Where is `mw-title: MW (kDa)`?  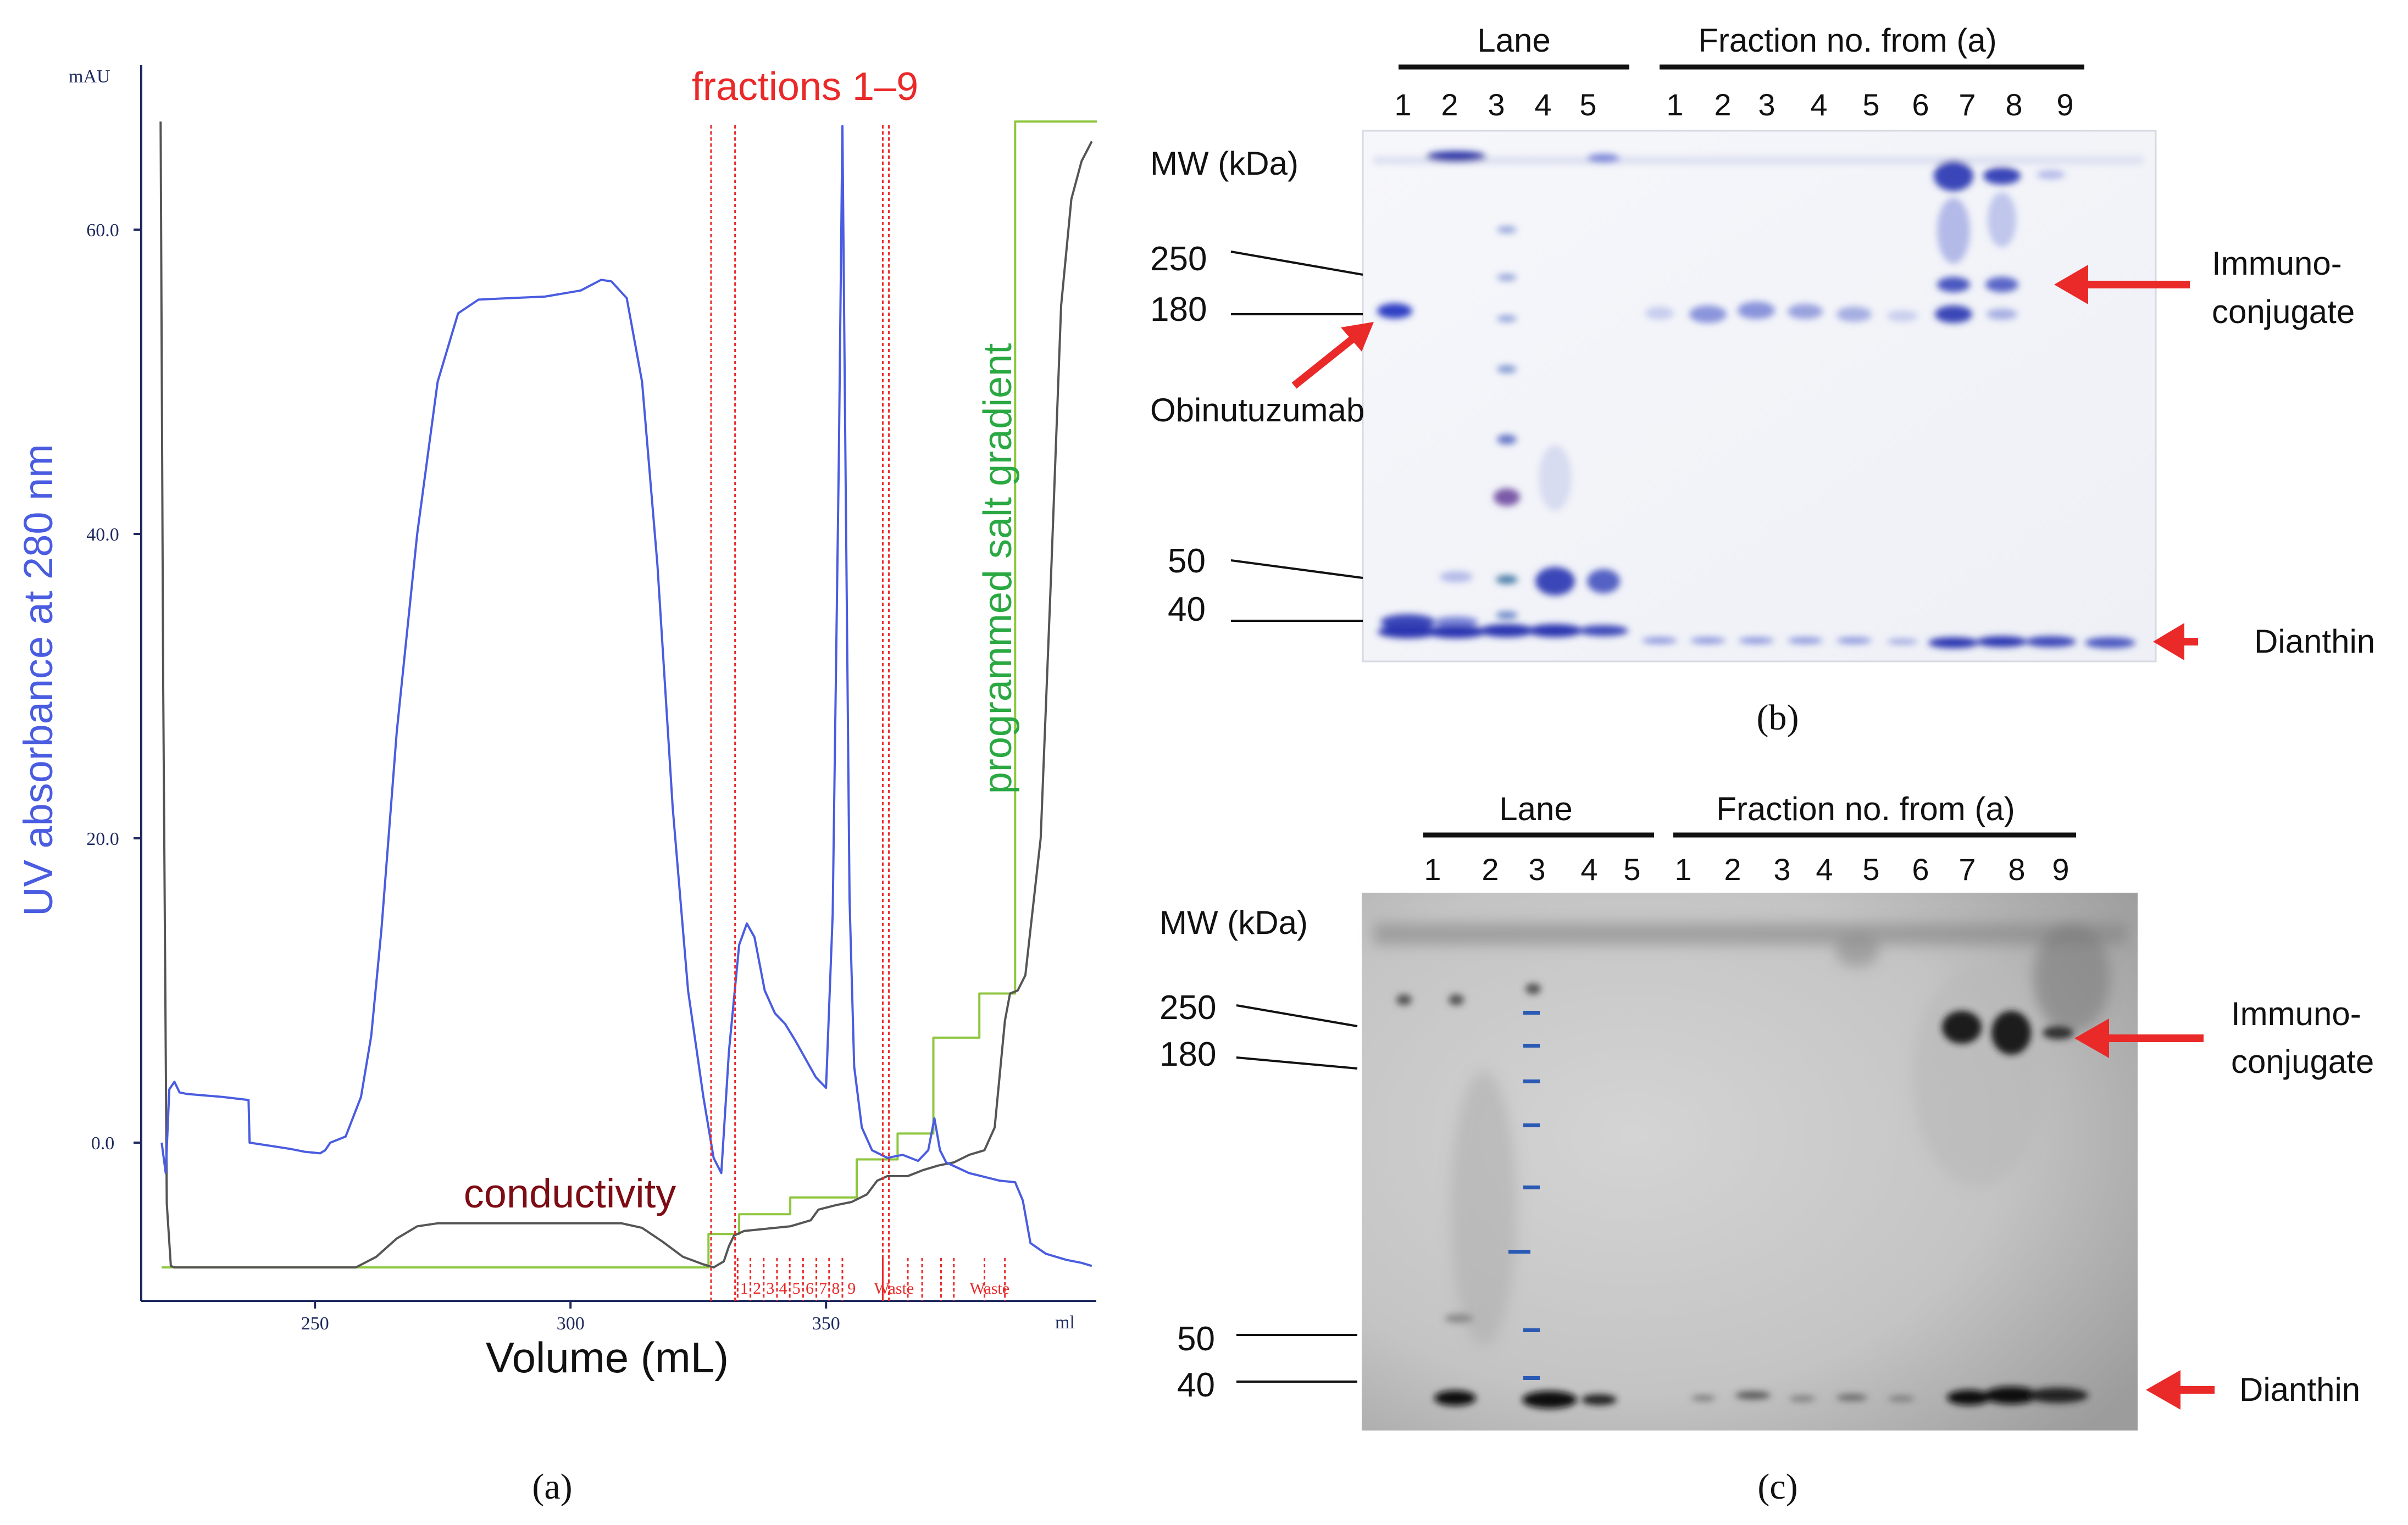 mw-title: MW (kDa) is located at coordinates (1224, 163).